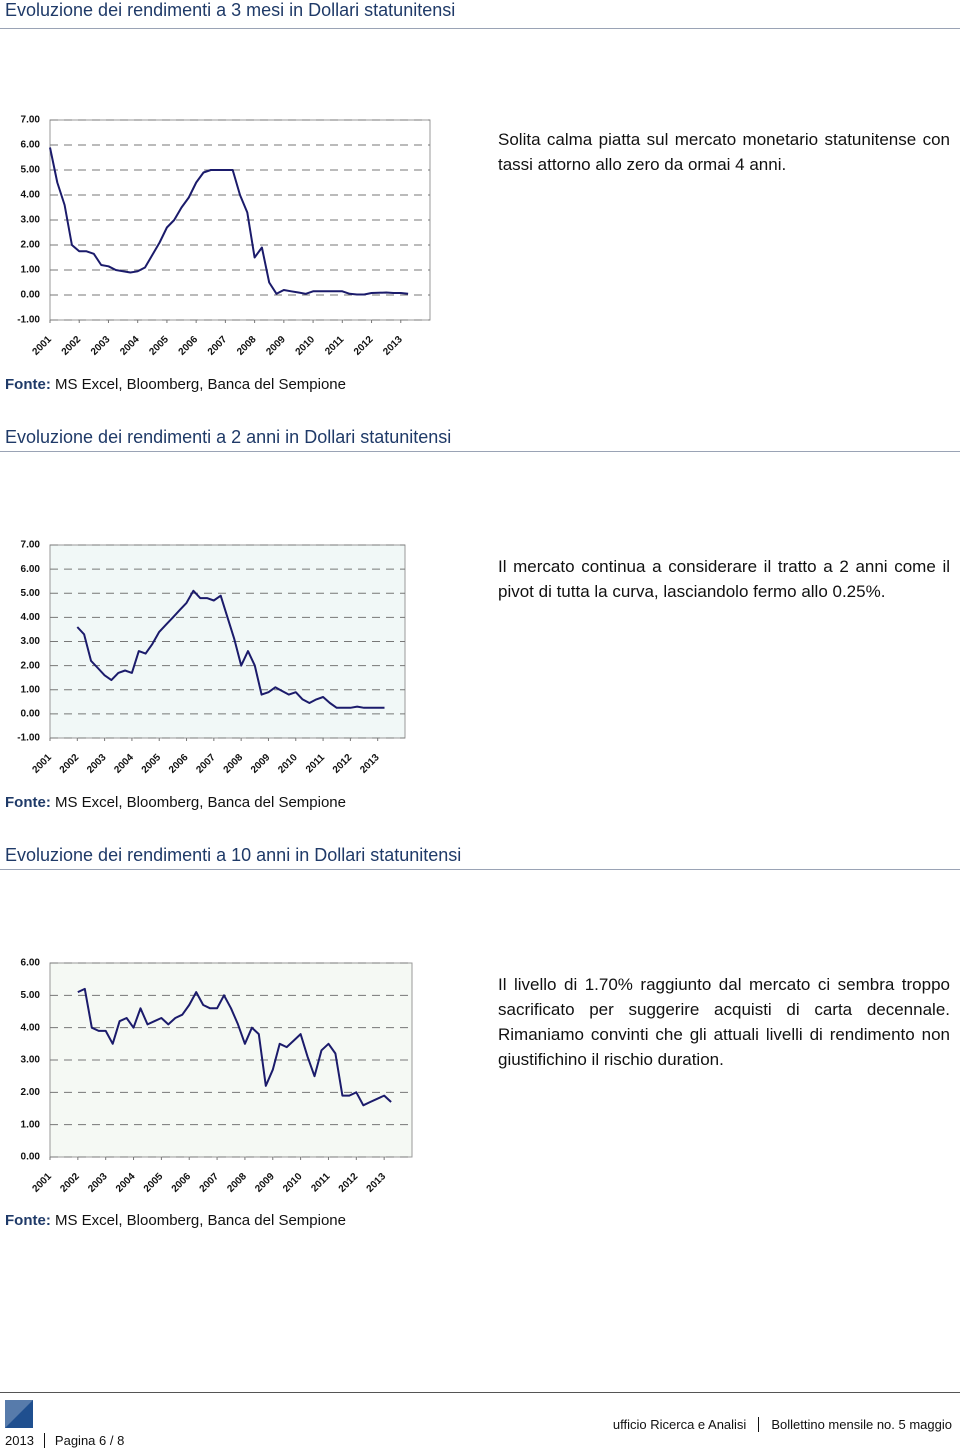  What do you see at coordinates (19, 1440) in the screenshot?
I see `footer-year: 2013` at bounding box center [19, 1440].